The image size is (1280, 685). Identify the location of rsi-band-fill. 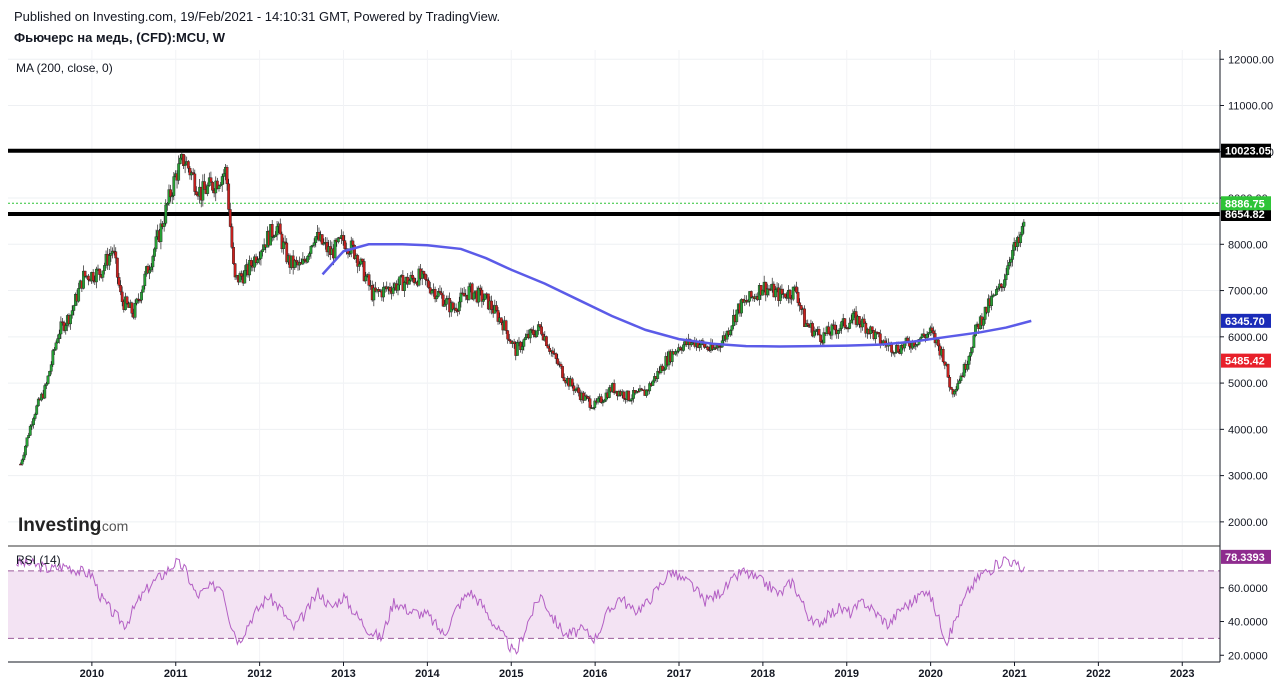
(614, 604).